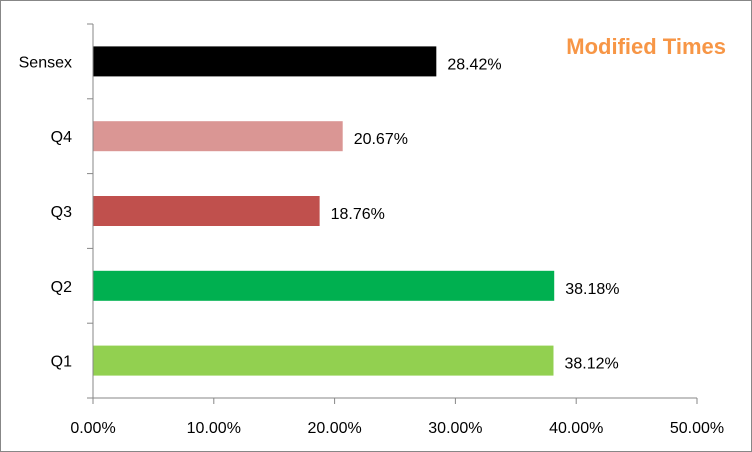 The width and height of the screenshot is (752, 452). I want to click on category-label: Q2, so click(61, 287).